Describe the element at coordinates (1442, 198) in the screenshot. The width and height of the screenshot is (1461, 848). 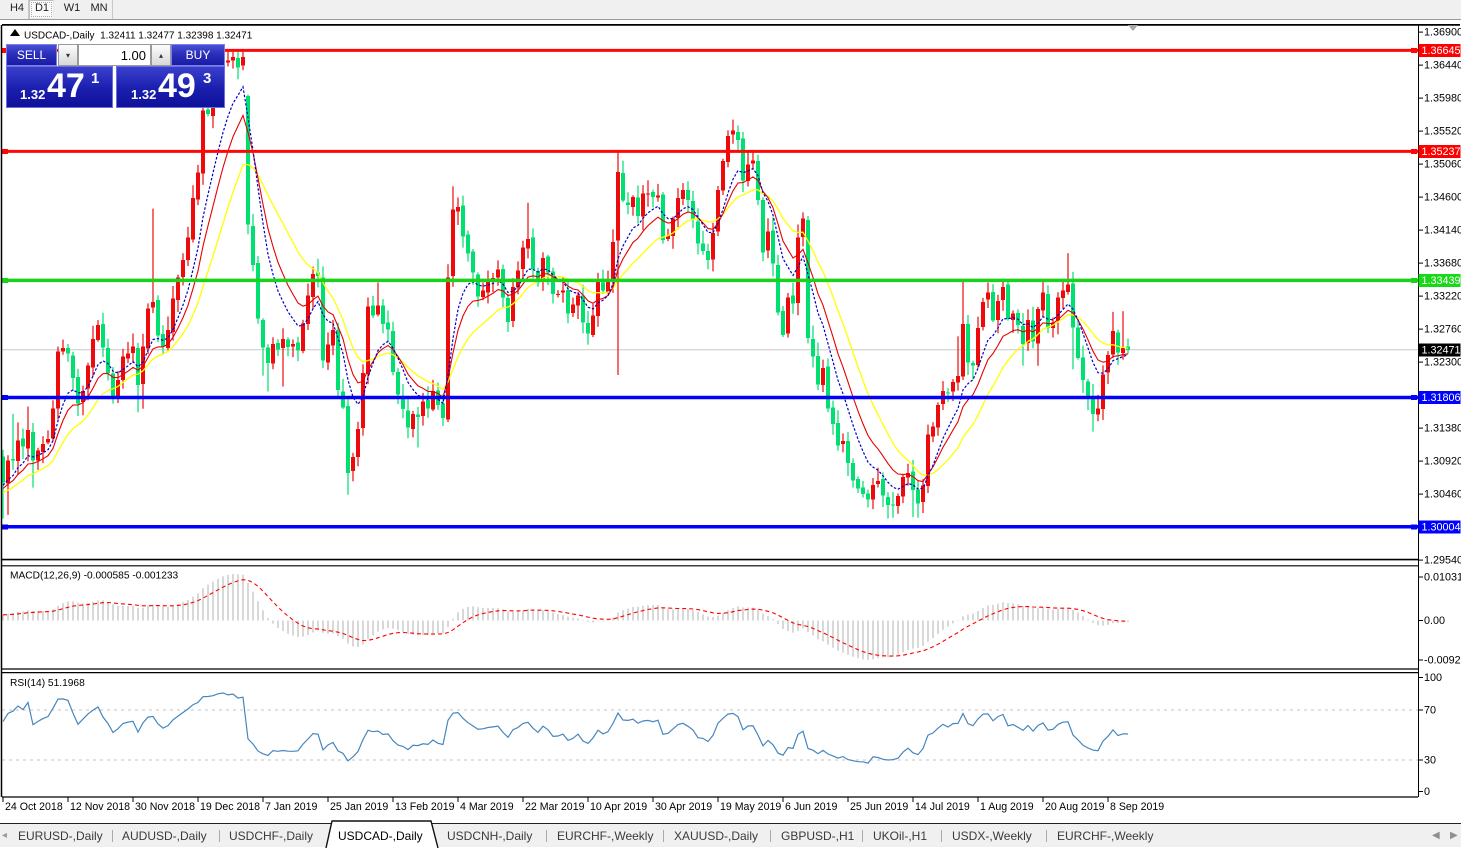
I see `svg-text: 1.34600` at that location.